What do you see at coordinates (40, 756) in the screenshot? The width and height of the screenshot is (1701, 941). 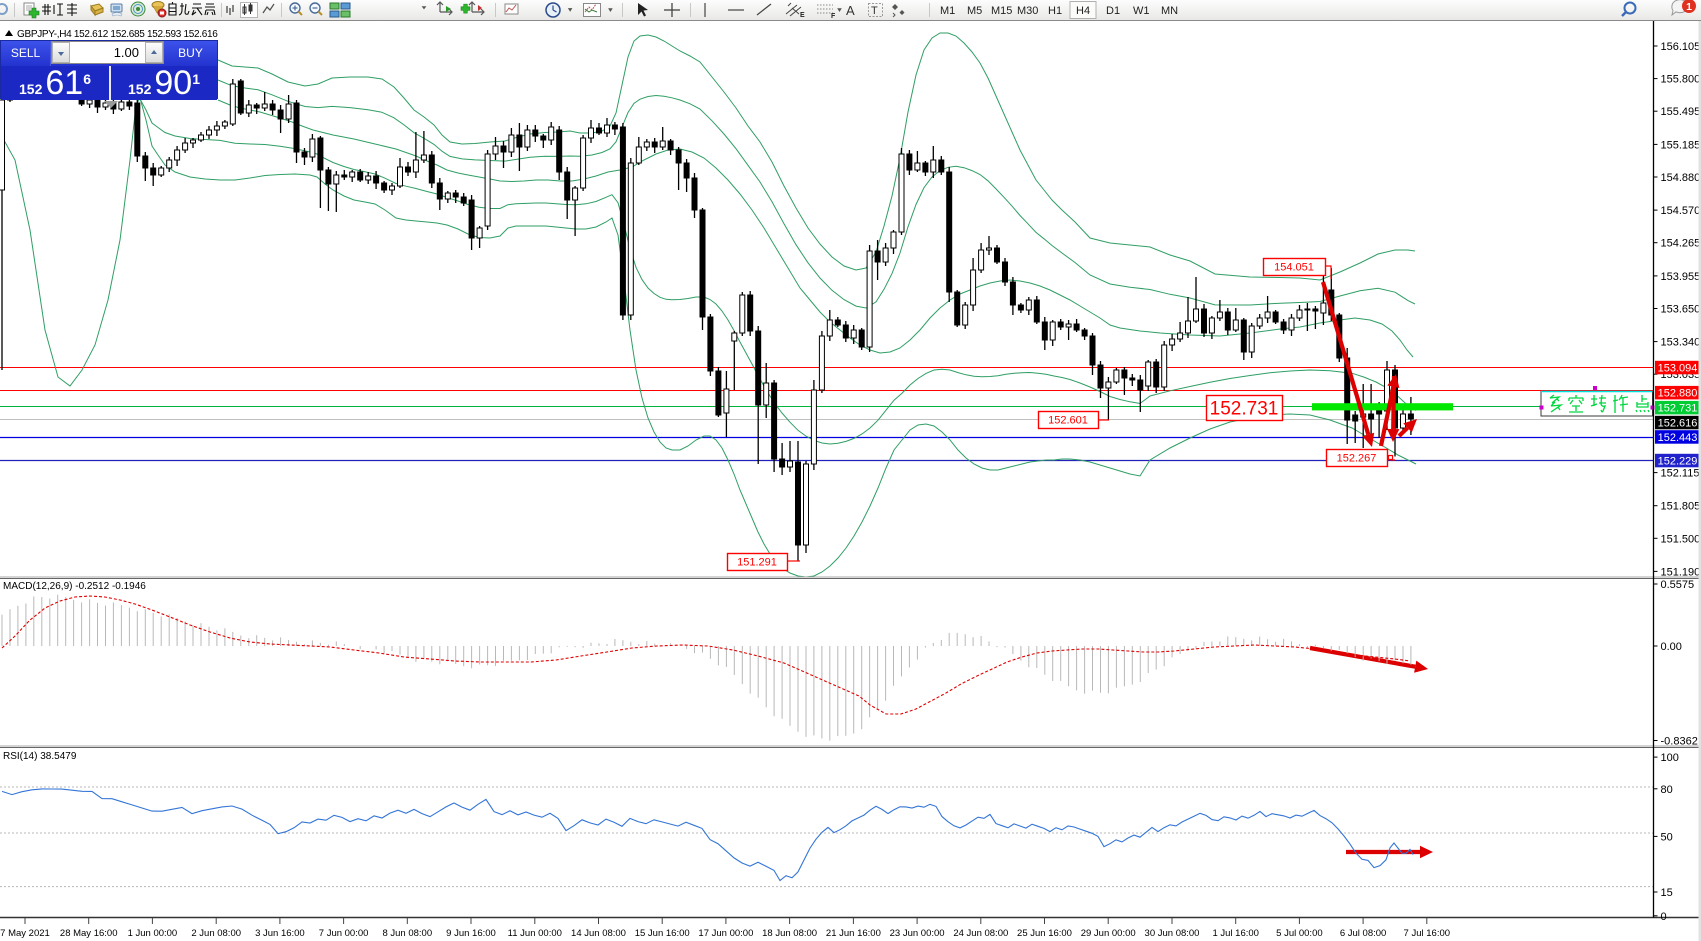 I see `svg-text: RSI(14) 38.5479` at bounding box center [40, 756].